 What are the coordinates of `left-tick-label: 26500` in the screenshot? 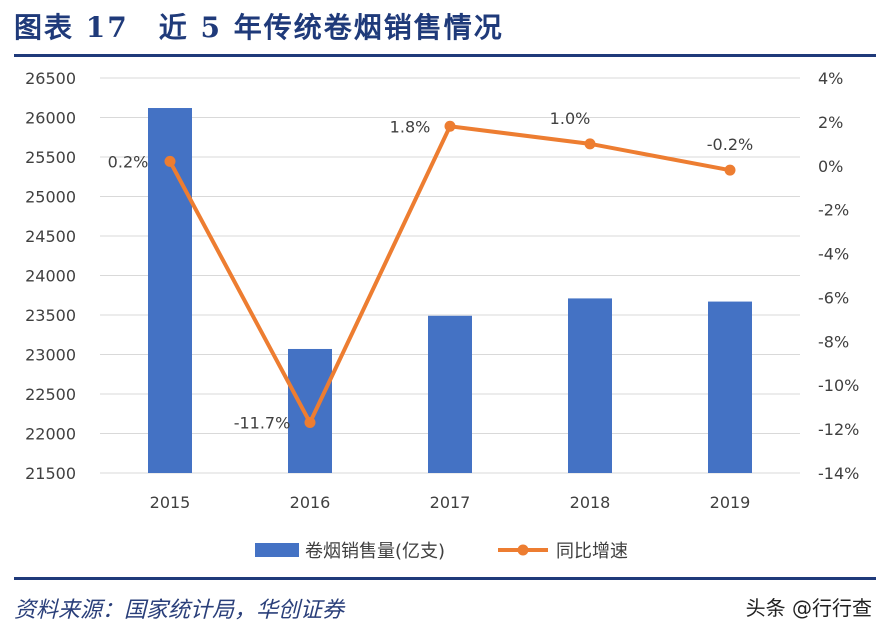 It's located at (50, 78).